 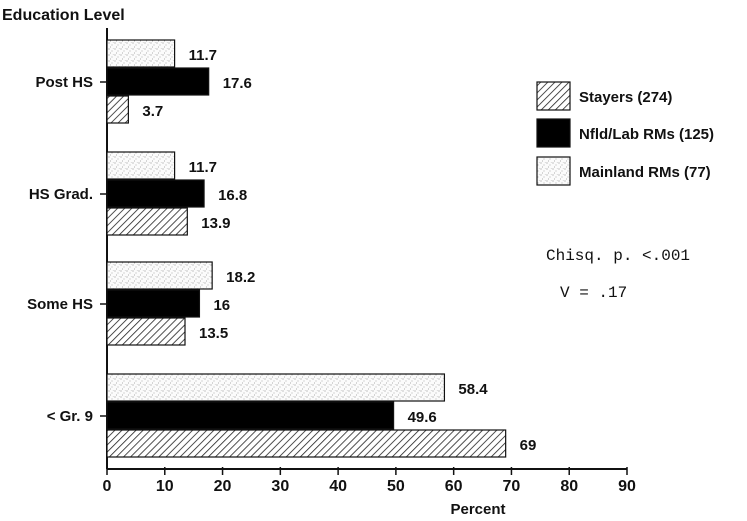 What do you see at coordinates (618, 274) in the screenshot?
I see `annotations: Chisq. p. <.001 V = .17` at bounding box center [618, 274].